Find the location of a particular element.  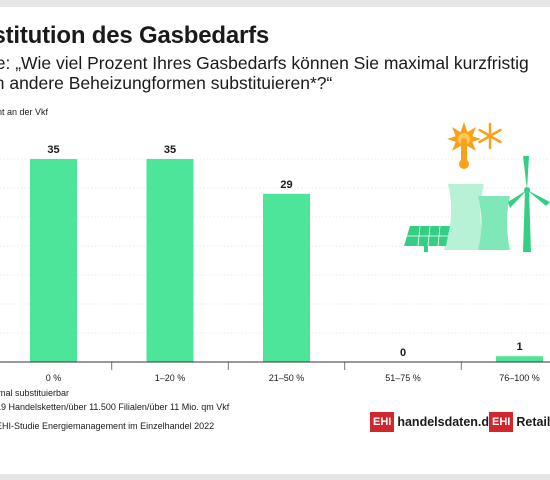

solar-panel-icon is located at coordinates (427, 238).